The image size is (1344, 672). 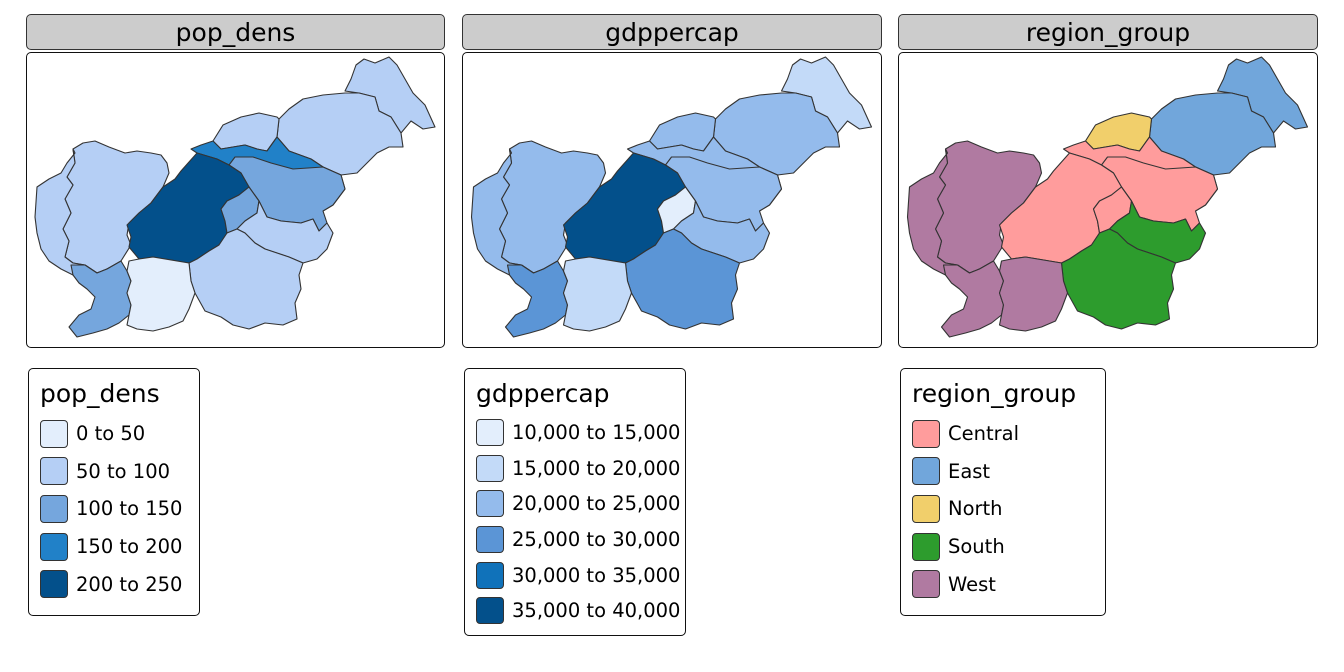 I want to click on map-panel-gdppercap, so click(x=672, y=200).